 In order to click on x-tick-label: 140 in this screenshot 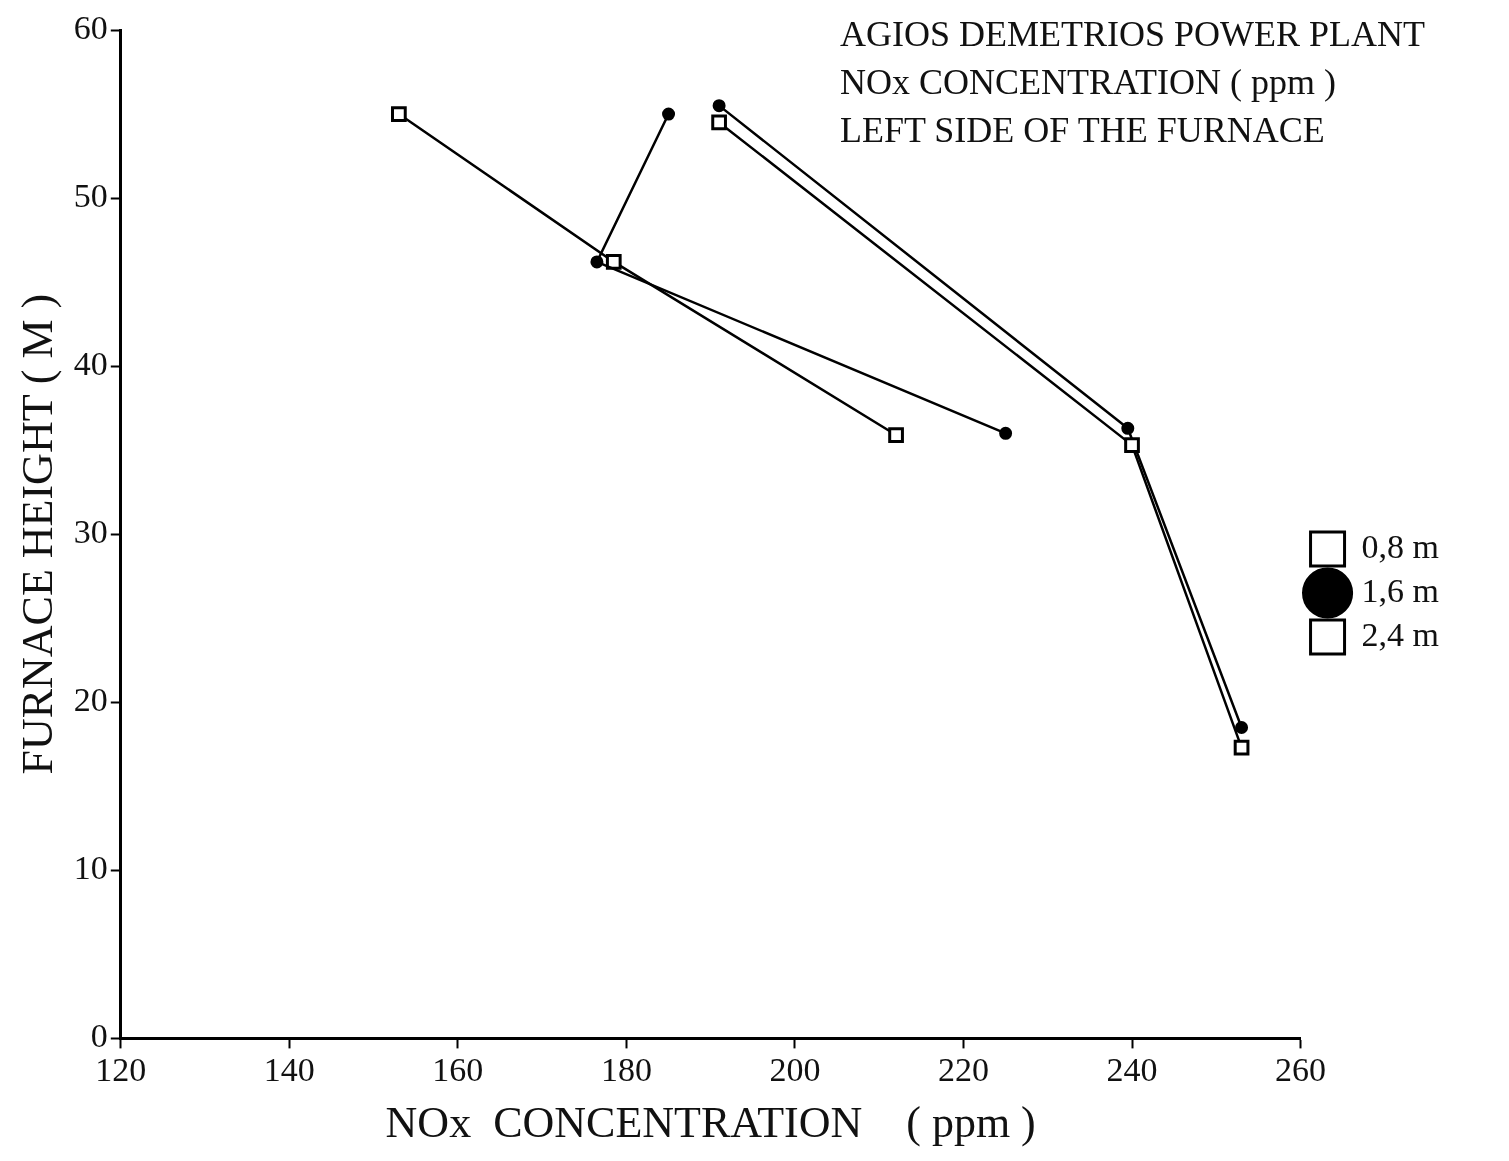, I will do `click(289, 1069)`.